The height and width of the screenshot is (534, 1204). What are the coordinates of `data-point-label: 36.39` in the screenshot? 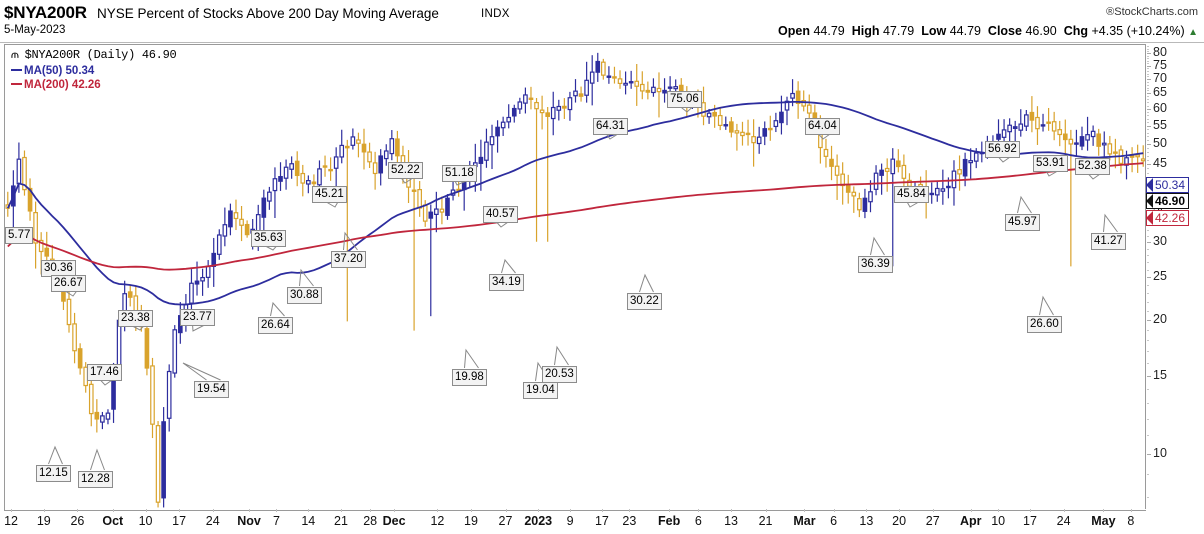 It's located at (875, 264).